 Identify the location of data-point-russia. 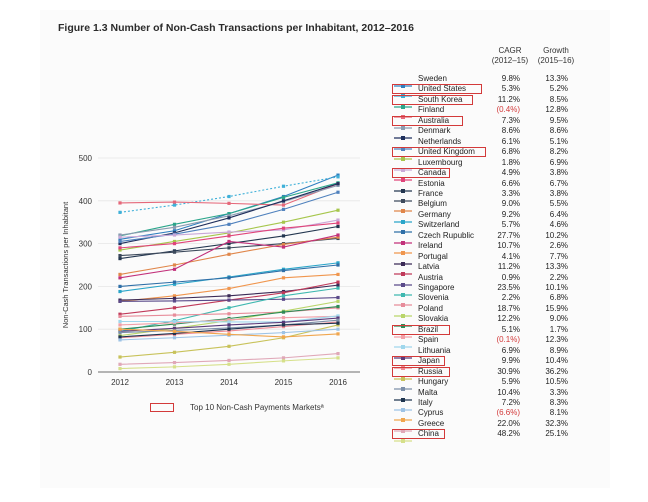
(120, 357).